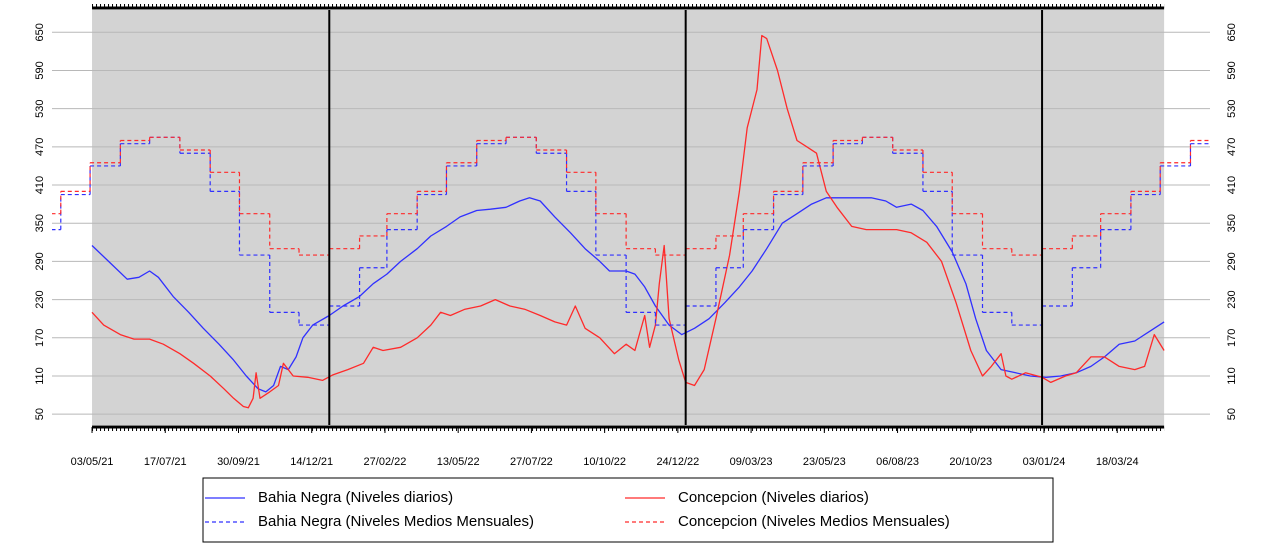  What do you see at coordinates (40, 261) in the screenshot?
I see `y-tick-label: 290` at bounding box center [40, 261].